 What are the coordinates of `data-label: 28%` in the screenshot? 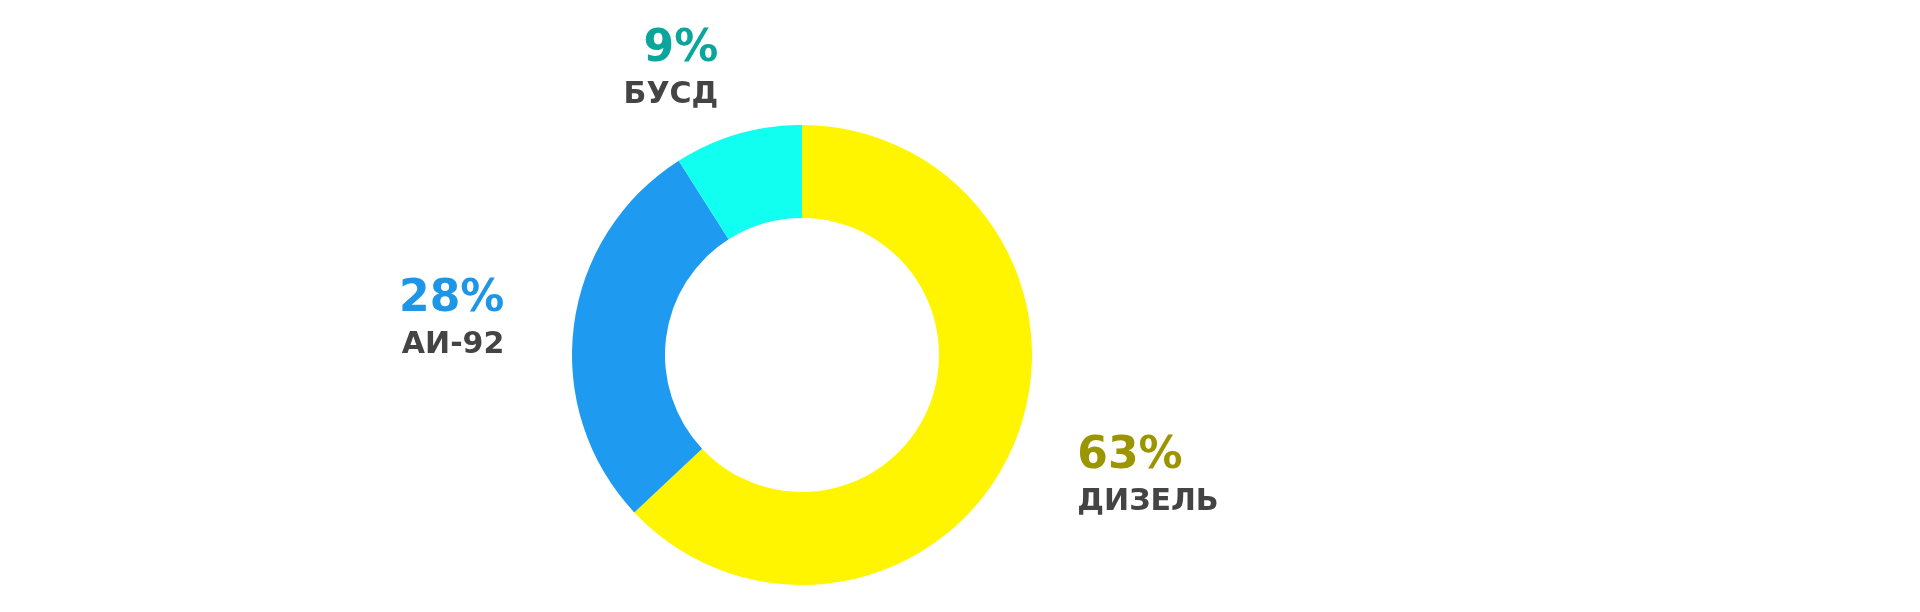 It's located at (452, 296).